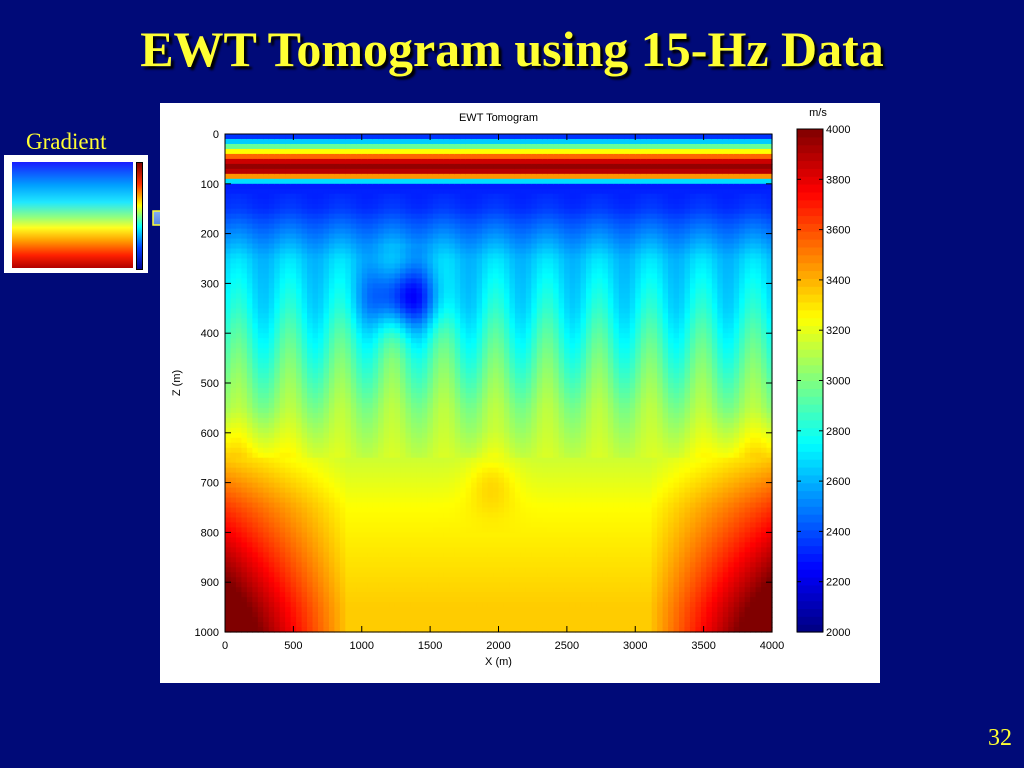 This screenshot has width=1024, height=768. I want to click on colorbar-tick-label: 3000, so click(838, 382).